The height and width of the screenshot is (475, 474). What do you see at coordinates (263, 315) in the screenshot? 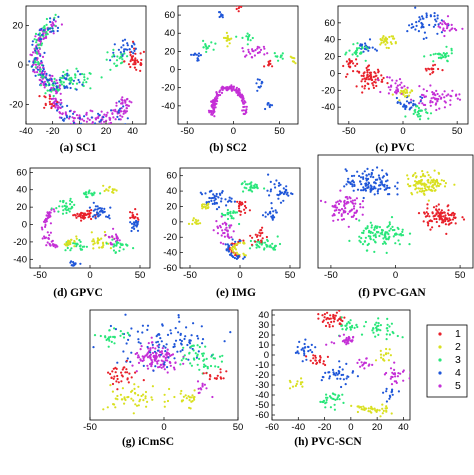
I see `y-tick-label: 40` at bounding box center [263, 315].